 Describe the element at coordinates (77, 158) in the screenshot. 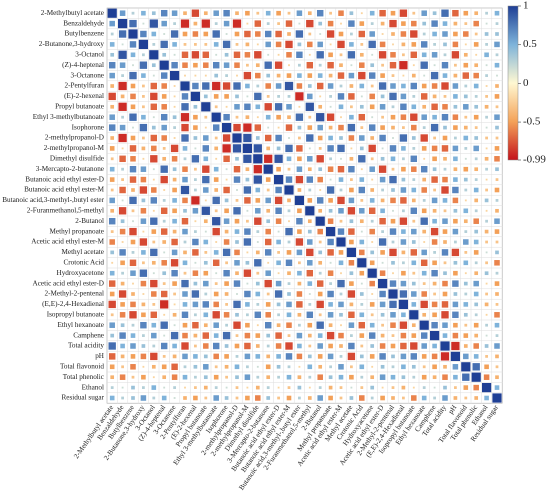

I see `row-label: Dimethyl disulfide` at that location.